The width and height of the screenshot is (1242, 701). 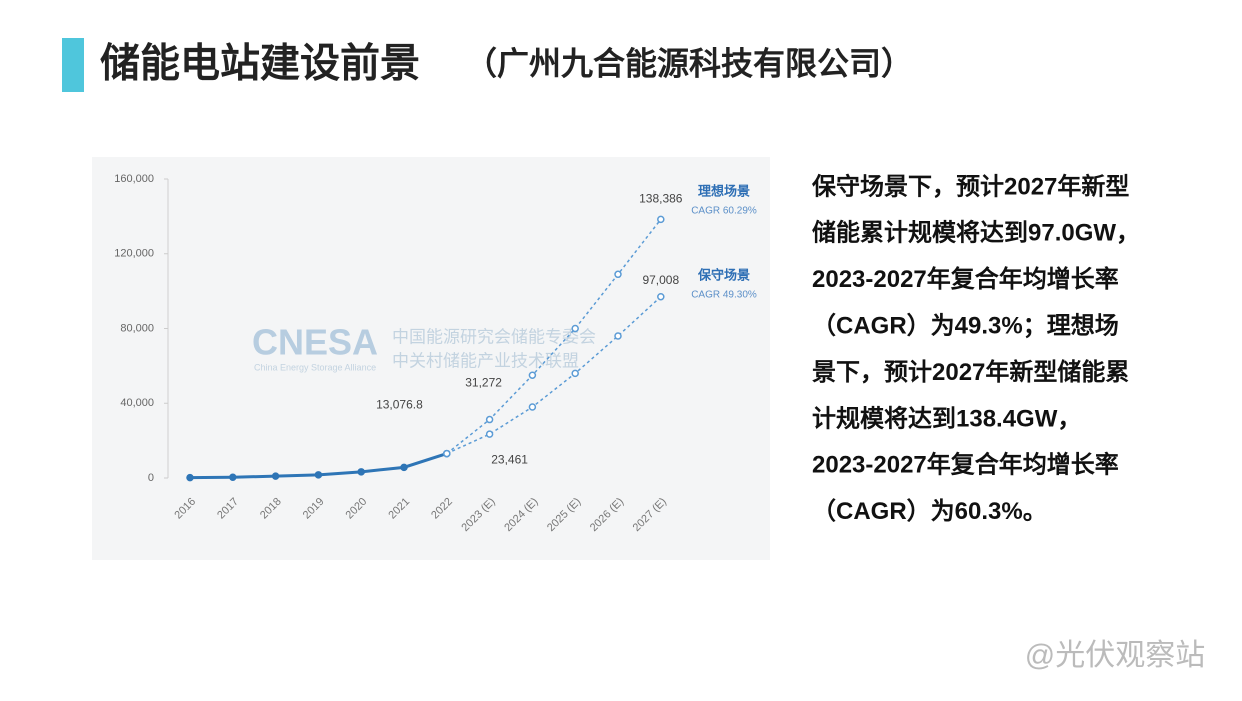 I want to click on data-label: 97,008, so click(x=660, y=280).